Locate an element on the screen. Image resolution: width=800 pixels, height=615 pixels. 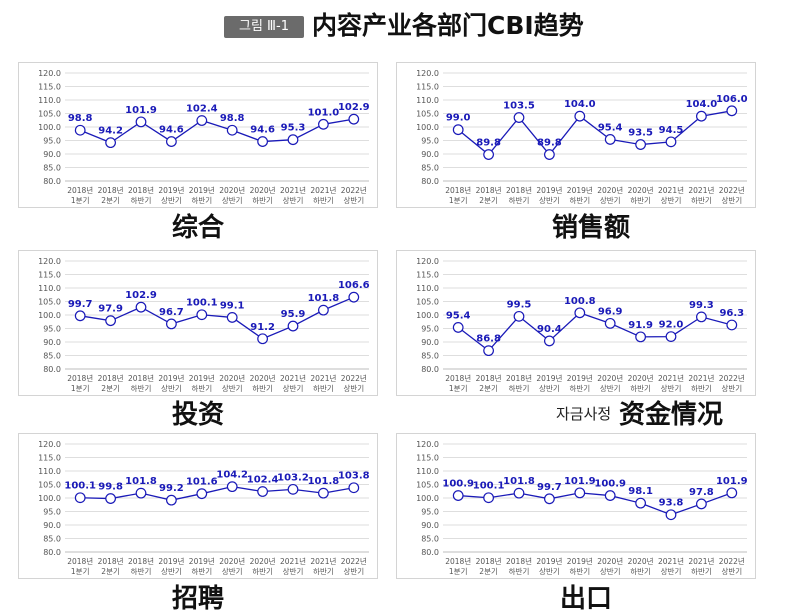
data-label: 100.9 is located at coordinates (458, 484).